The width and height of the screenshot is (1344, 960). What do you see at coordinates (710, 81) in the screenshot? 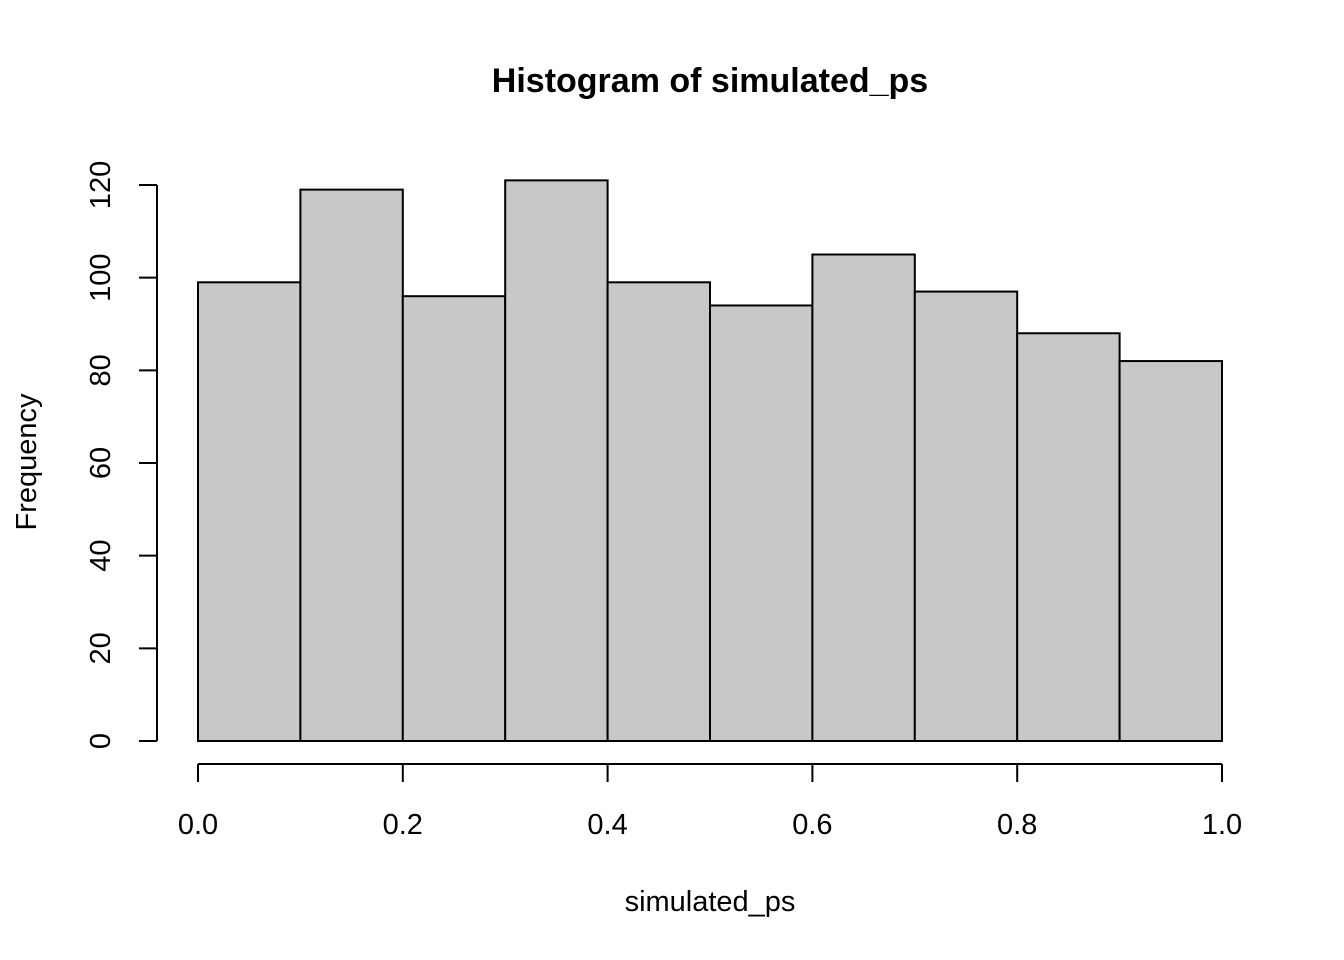
I see `chart-title: Histogram of simulated_ps` at bounding box center [710, 81].